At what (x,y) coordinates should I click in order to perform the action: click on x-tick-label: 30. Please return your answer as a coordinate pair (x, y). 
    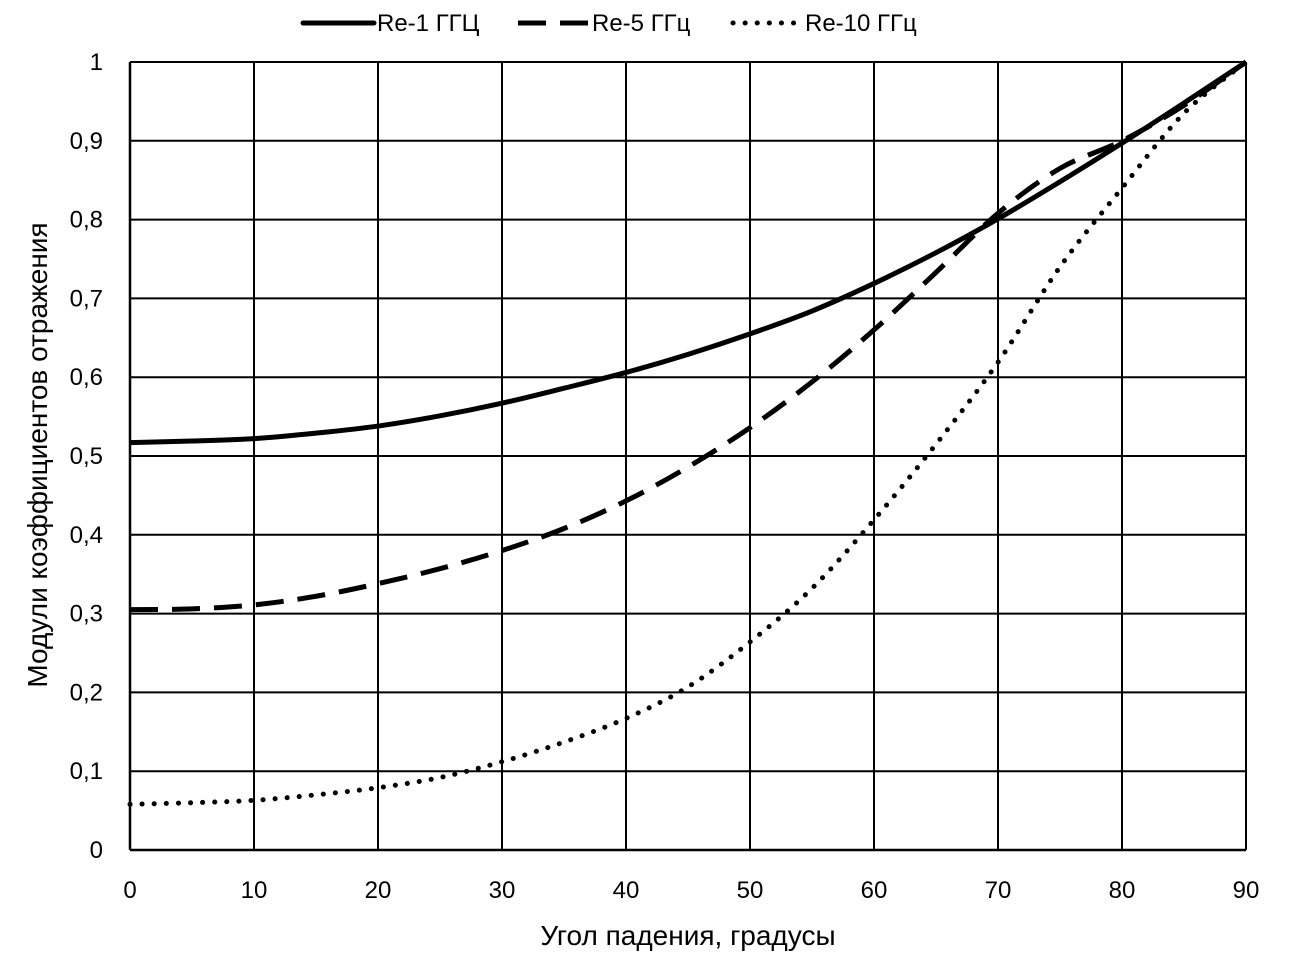
    Looking at the image, I should click on (502, 890).